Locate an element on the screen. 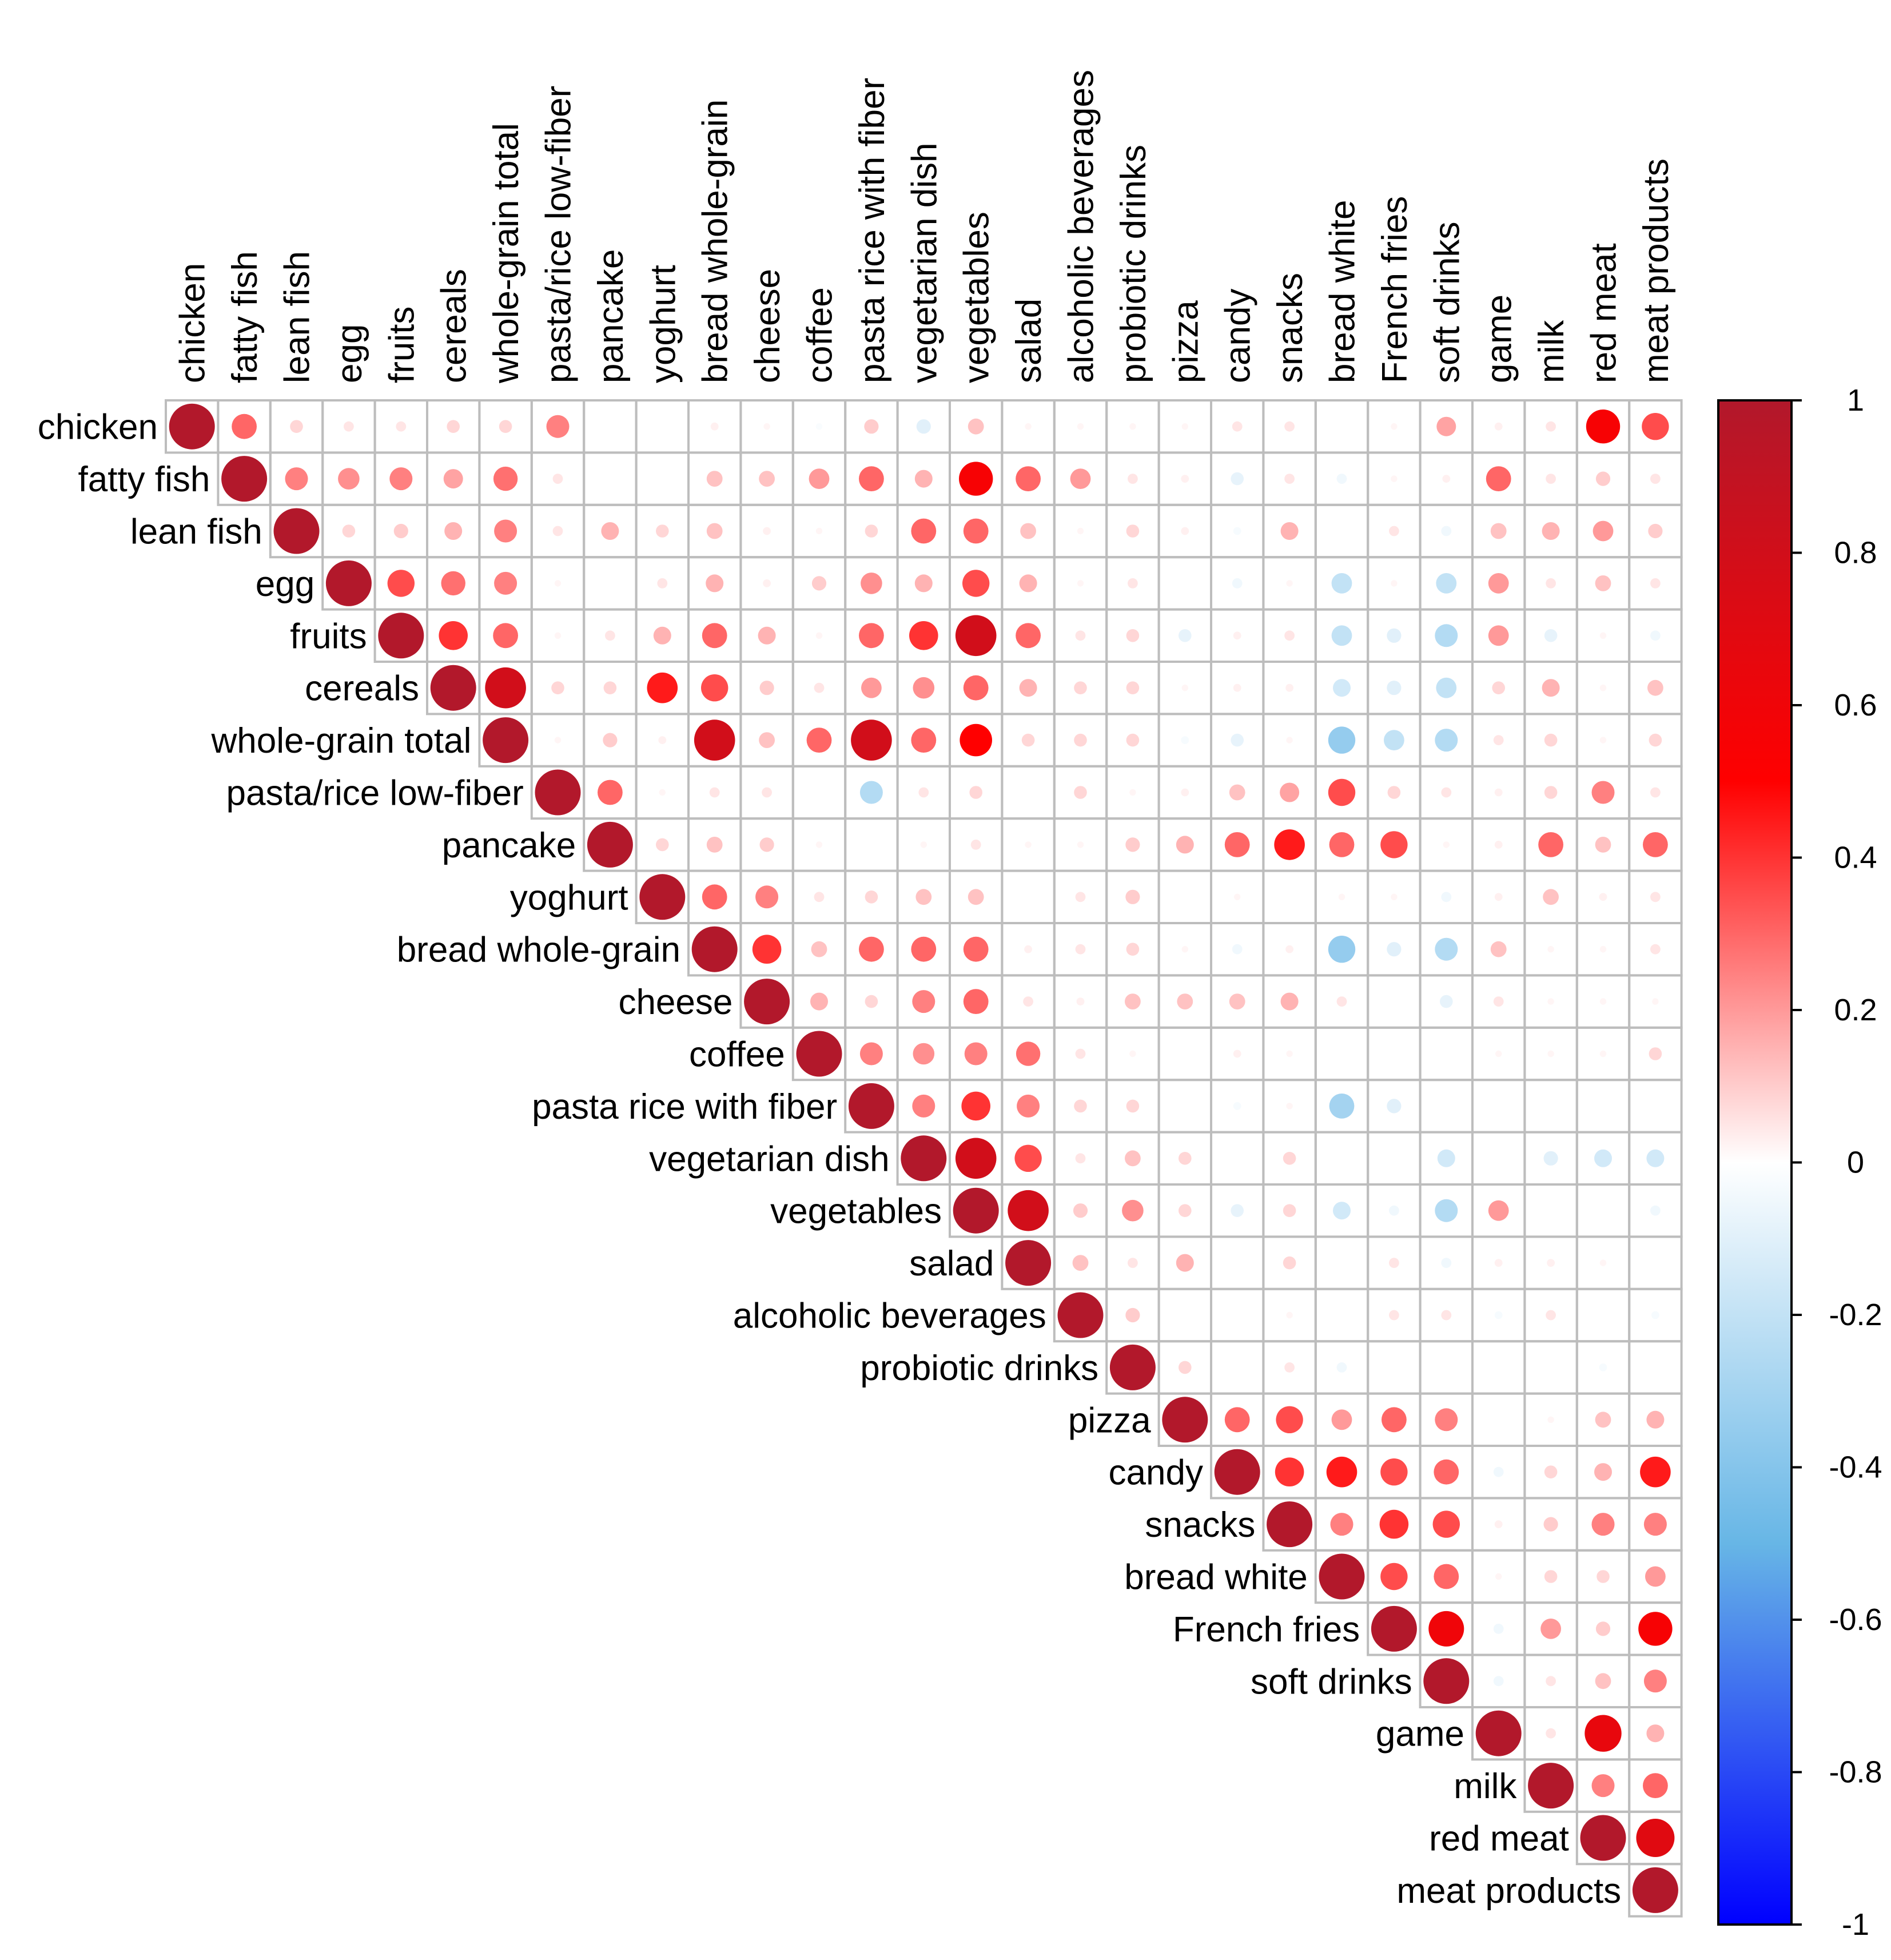 Image resolution: width=1891 pixels, height=1960 pixels. corr-circle-cereals-pasta-rice-low-fiber is located at coordinates (557, 687).